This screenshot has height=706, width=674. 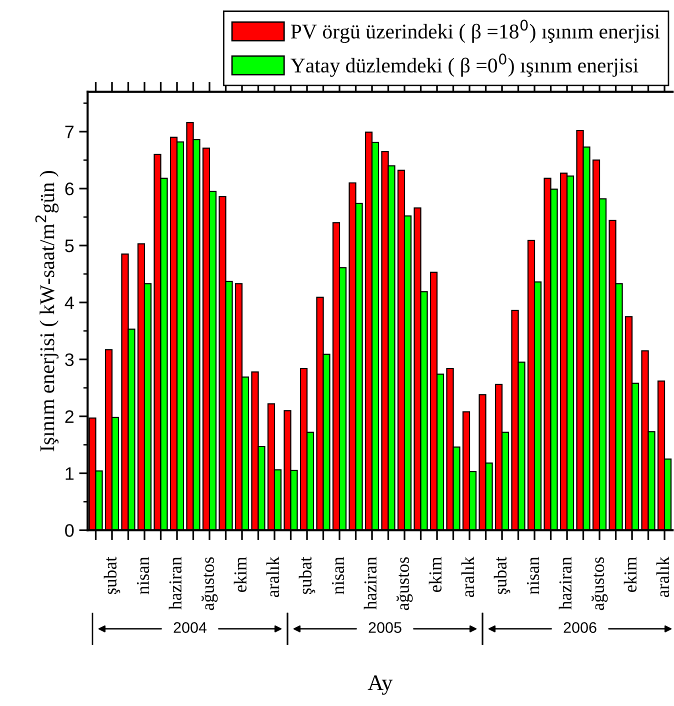 I want to click on y-tick-label: 6, so click(x=69, y=189).